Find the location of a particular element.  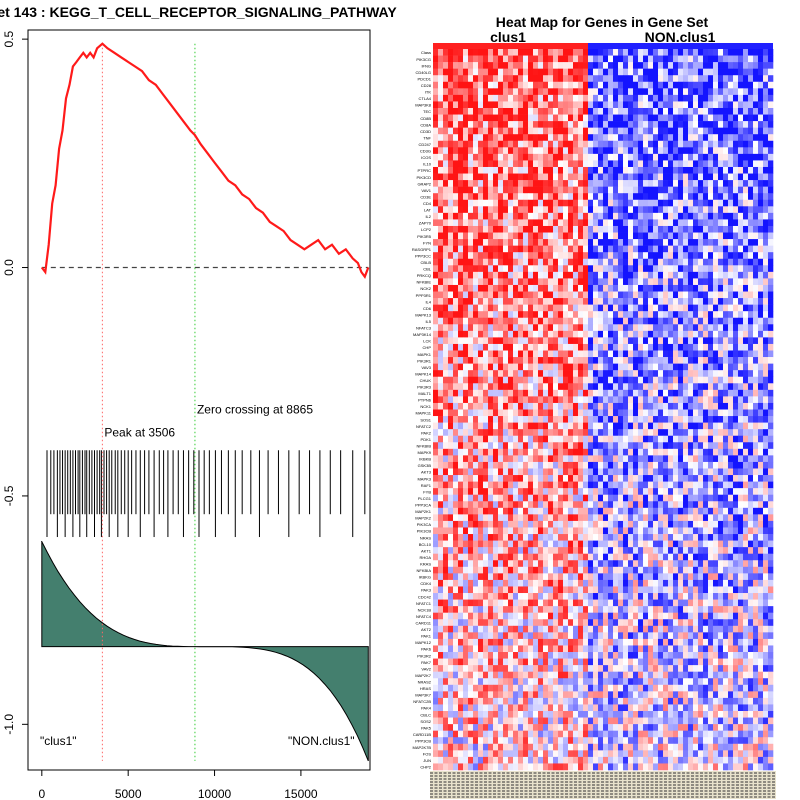

gene-label: PTPN6 is located at coordinates (425, 400).